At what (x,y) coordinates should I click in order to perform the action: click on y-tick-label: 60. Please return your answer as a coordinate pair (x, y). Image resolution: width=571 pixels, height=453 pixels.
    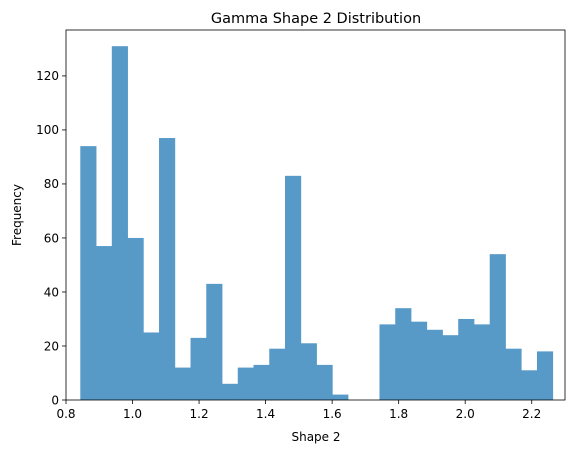
    Looking at the image, I should click on (51, 238).